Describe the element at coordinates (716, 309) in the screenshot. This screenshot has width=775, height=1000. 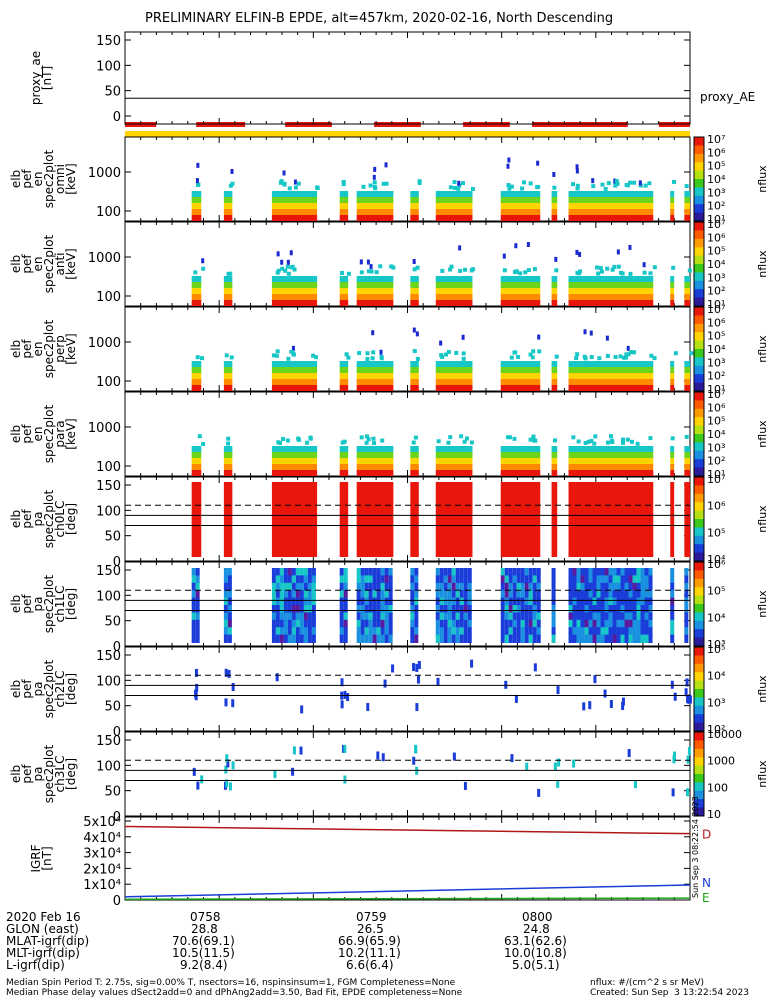
I see `colorbar-label: 10⁷` at that location.